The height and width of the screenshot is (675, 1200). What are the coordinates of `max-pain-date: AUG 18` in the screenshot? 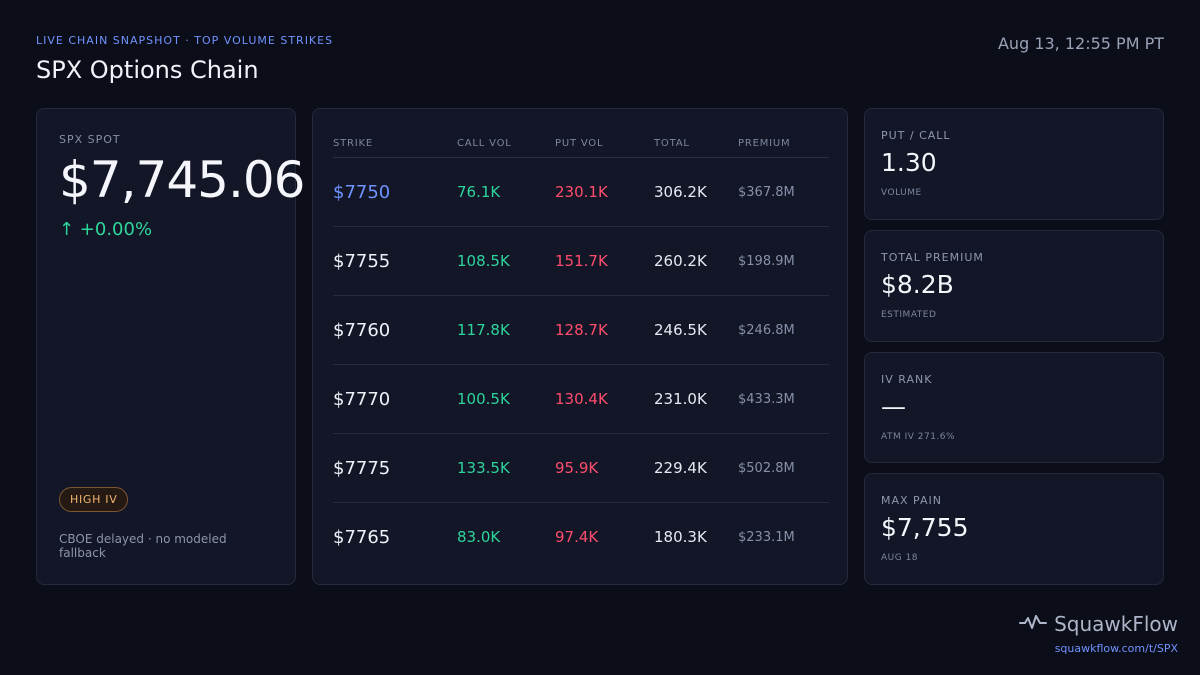 It's located at (900, 557).